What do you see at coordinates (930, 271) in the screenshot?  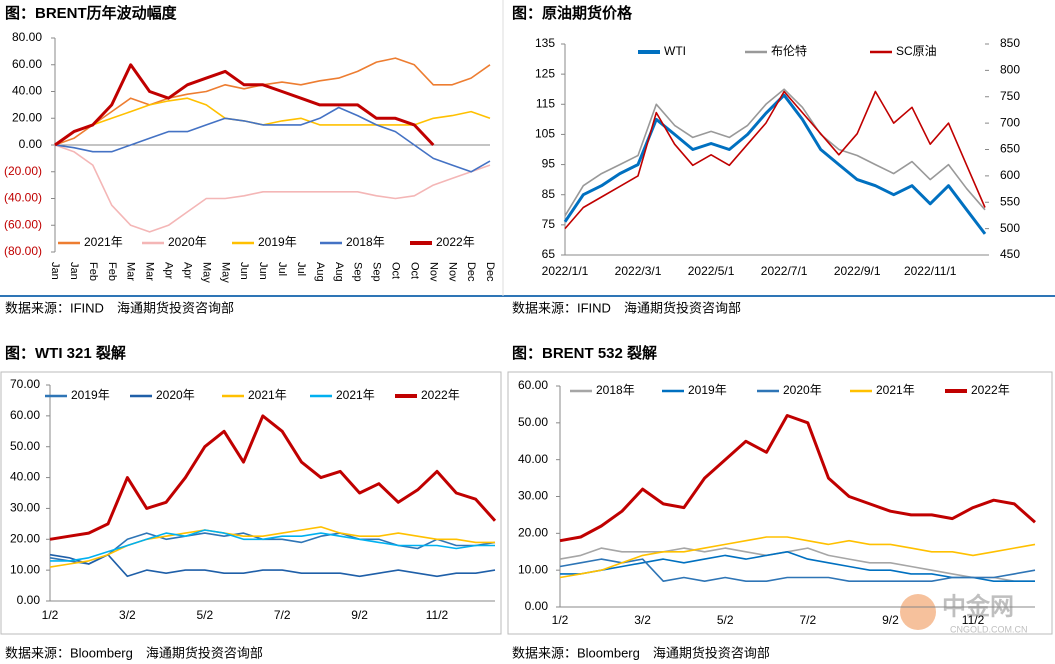 I see `x-tick-label: 2022/11/1` at bounding box center [930, 271].